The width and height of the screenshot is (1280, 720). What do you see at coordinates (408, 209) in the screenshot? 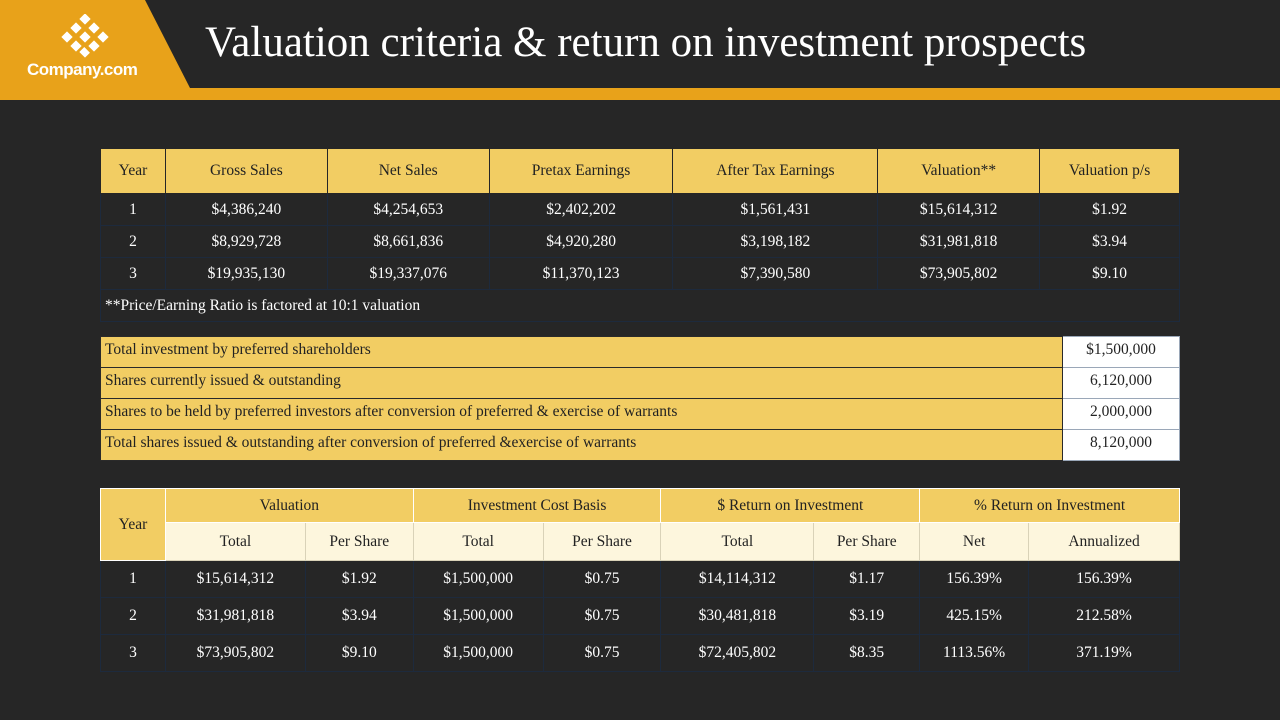
I see `table-cell: $4,254,653` at bounding box center [408, 209].